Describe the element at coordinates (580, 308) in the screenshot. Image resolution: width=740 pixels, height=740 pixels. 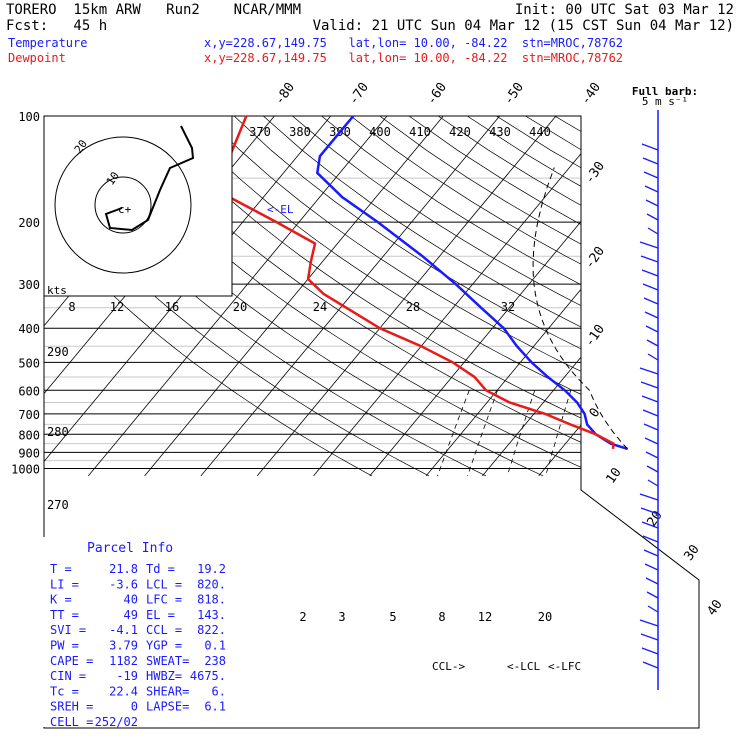
I see `parcel-path-line` at that location.